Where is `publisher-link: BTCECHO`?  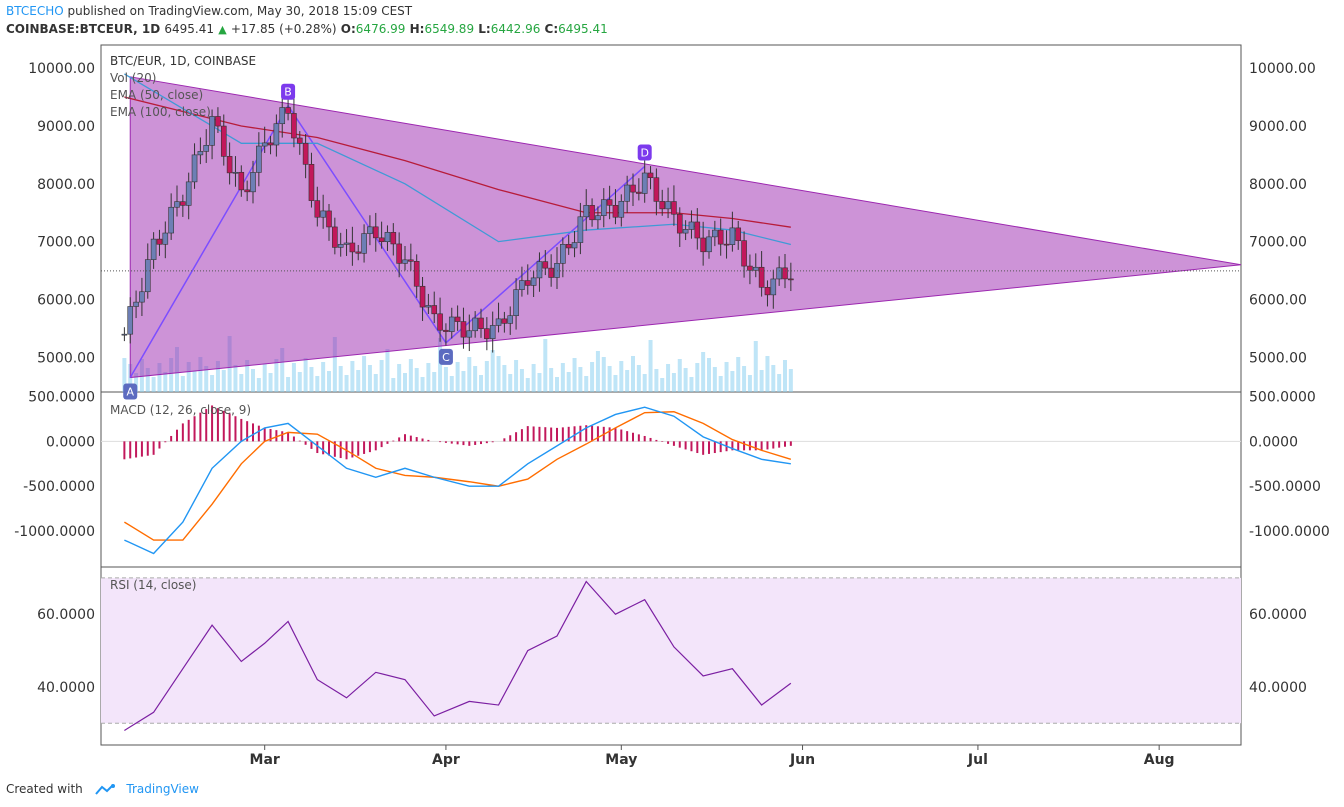 publisher-link: BTCECHO is located at coordinates (35, 11).